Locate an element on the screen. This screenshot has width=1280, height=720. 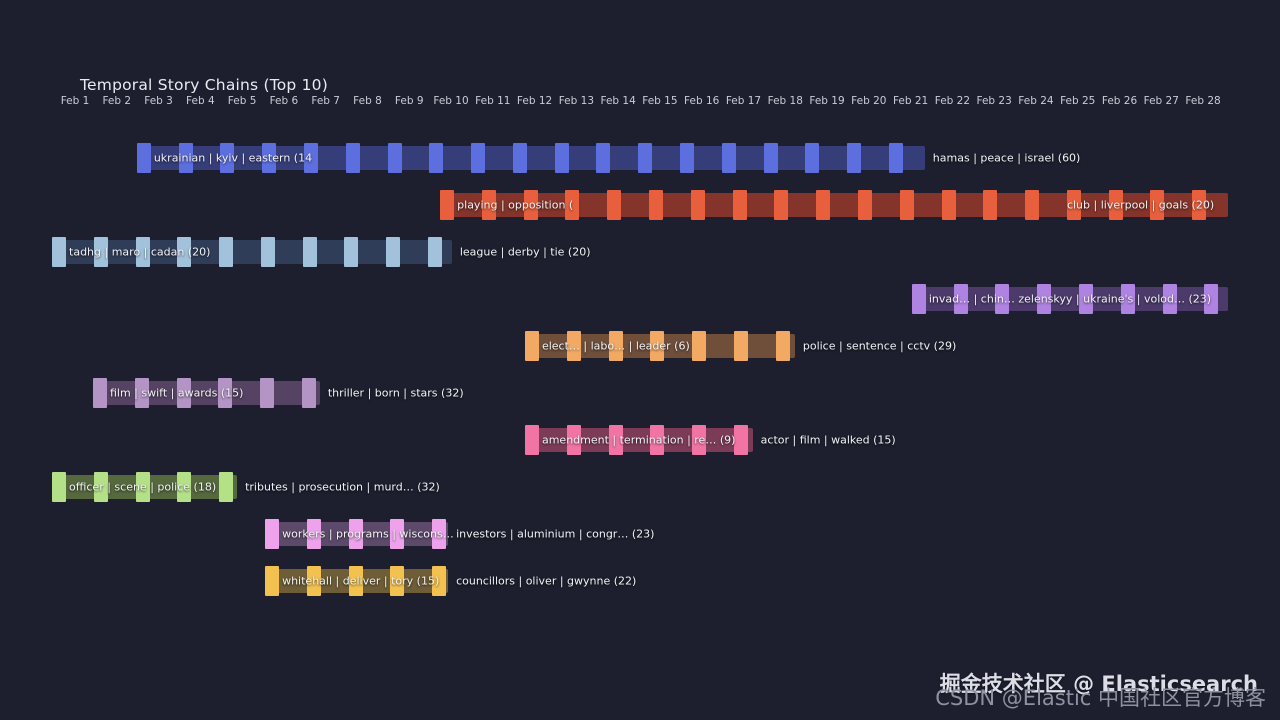
axis-tick-label: Feb 2 is located at coordinates (117, 101).